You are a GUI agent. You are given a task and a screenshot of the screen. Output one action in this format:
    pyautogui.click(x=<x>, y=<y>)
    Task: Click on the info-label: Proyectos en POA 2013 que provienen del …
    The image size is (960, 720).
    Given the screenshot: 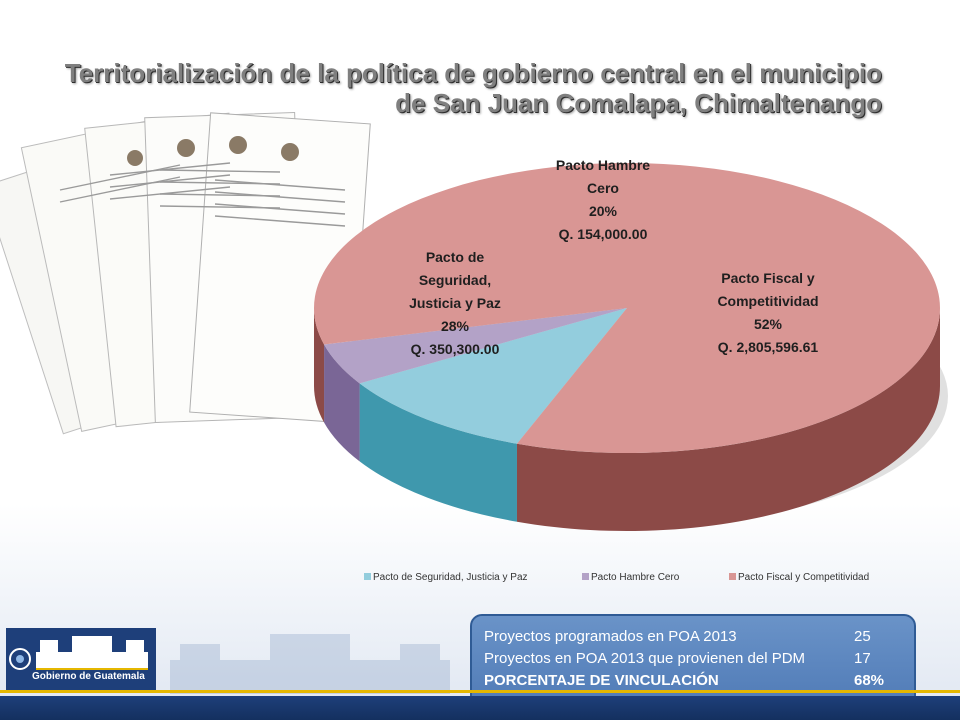 What is the action you would take?
    pyautogui.click(x=645, y=658)
    